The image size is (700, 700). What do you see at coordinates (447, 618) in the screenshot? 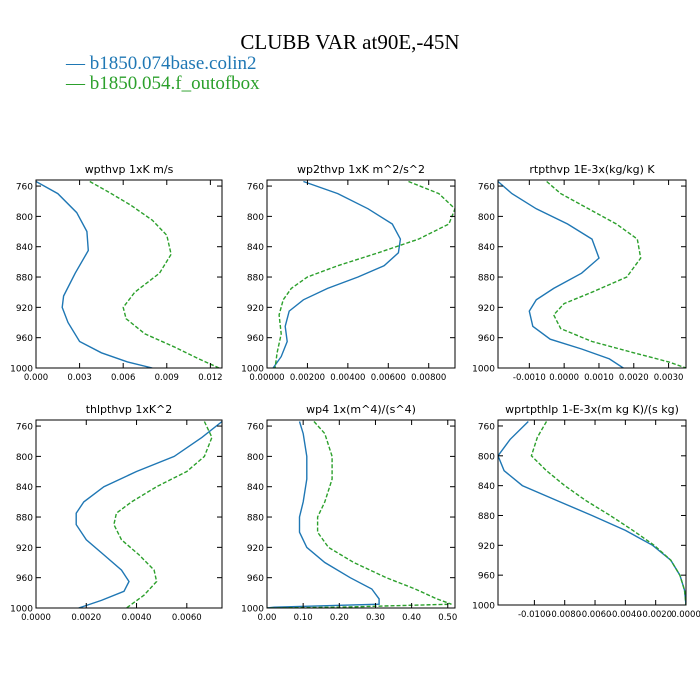
I see `x-tick-label: 0.50` at bounding box center [447, 618].